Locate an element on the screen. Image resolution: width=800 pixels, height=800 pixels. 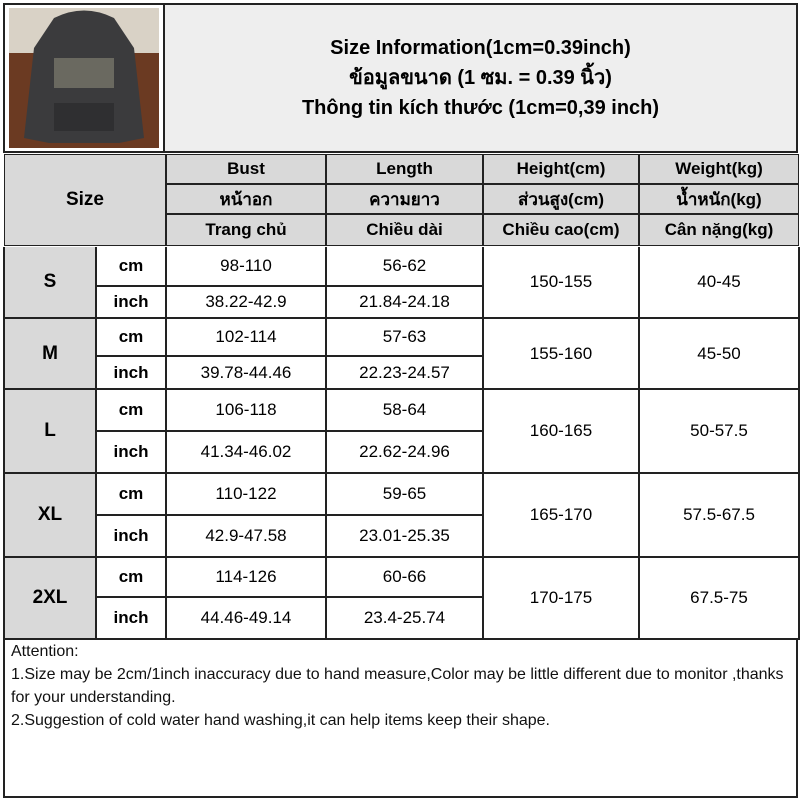
bust-cm: 114-126 is located at coordinates (246, 577).